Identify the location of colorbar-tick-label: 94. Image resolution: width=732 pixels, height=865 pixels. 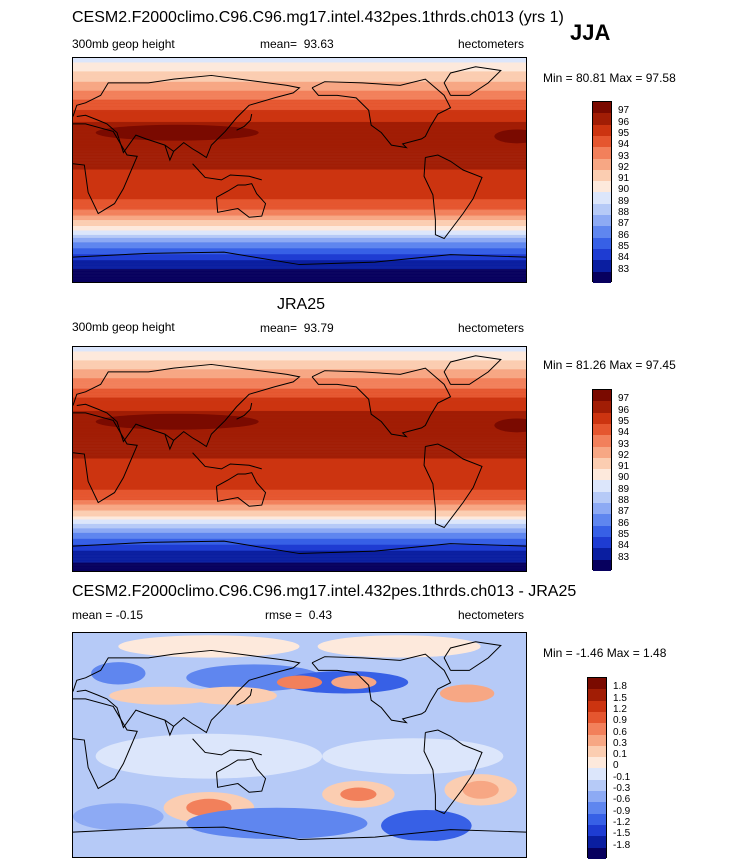
(624, 433).